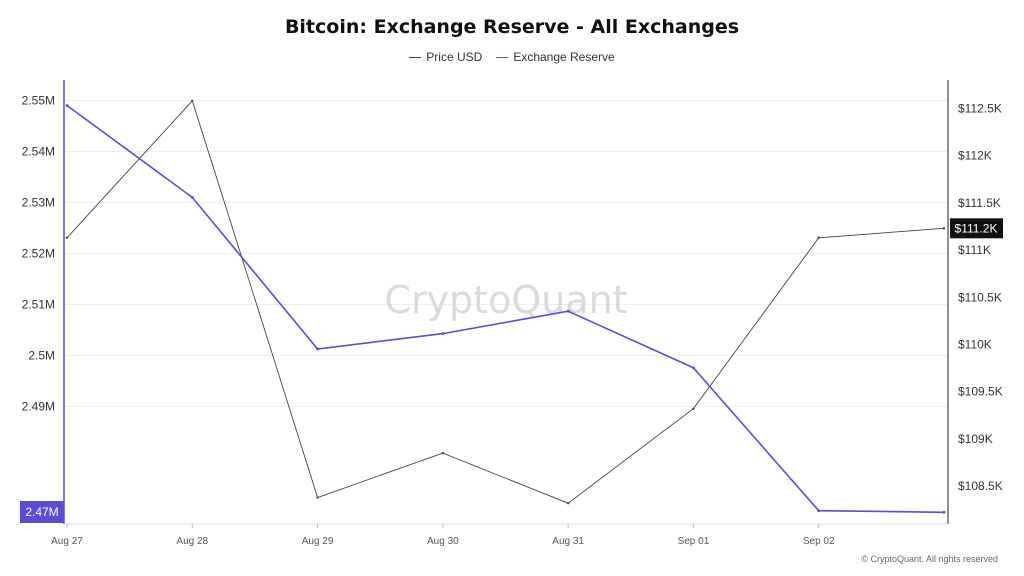  What do you see at coordinates (975, 156) in the screenshot?
I see `right-tick-label: $112K` at bounding box center [975, 156].